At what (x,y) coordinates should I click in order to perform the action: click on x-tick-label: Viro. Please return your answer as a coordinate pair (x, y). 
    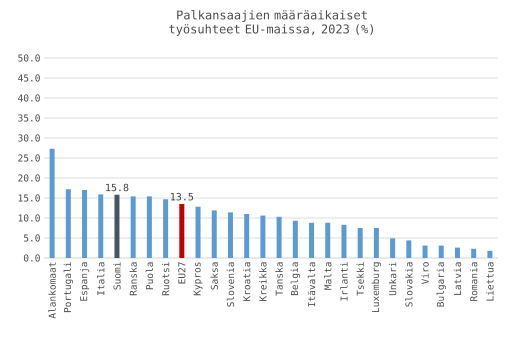
    Looking at the image, I should click on (425, 273).